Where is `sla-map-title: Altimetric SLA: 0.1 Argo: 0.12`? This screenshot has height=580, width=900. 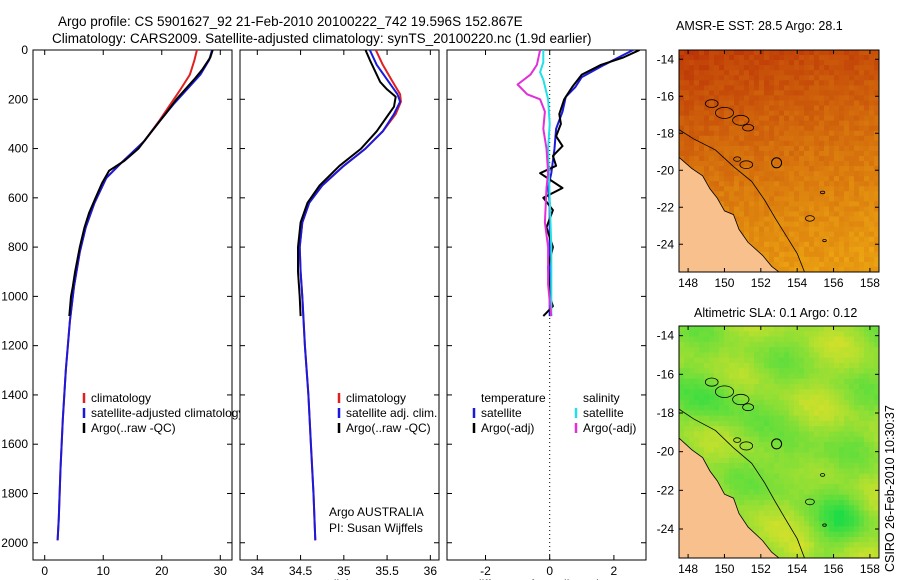
sla-map-title: Altimetric SLA: 0.1 Argo: 0.12 is located at coordinates (775, 313).